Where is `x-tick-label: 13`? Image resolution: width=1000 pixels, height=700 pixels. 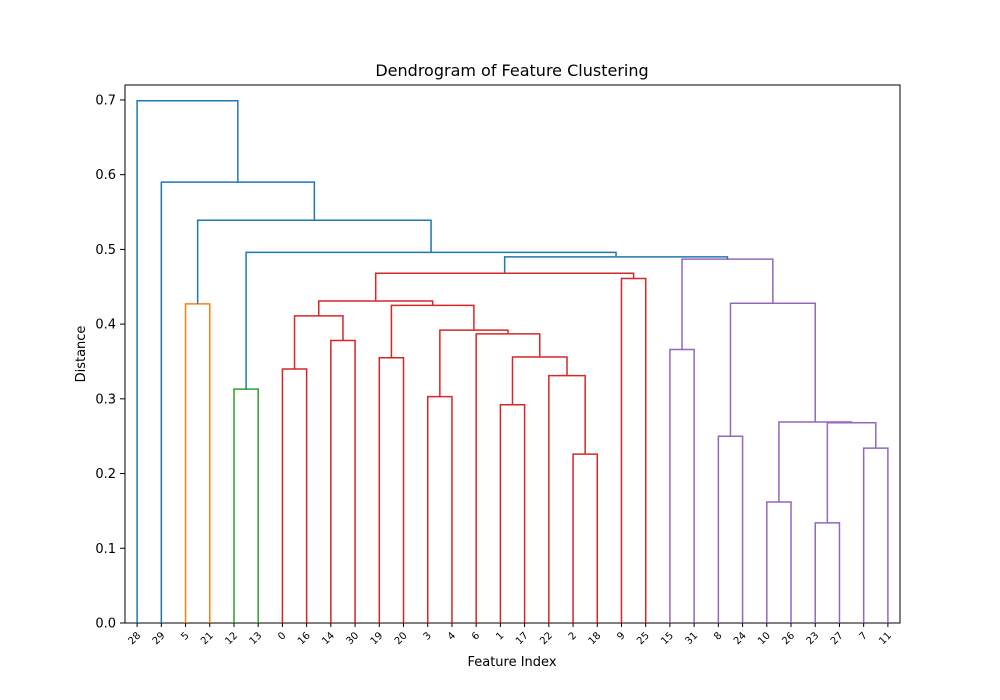
x-tick-label: 13 is located at coordinates (256, 638).